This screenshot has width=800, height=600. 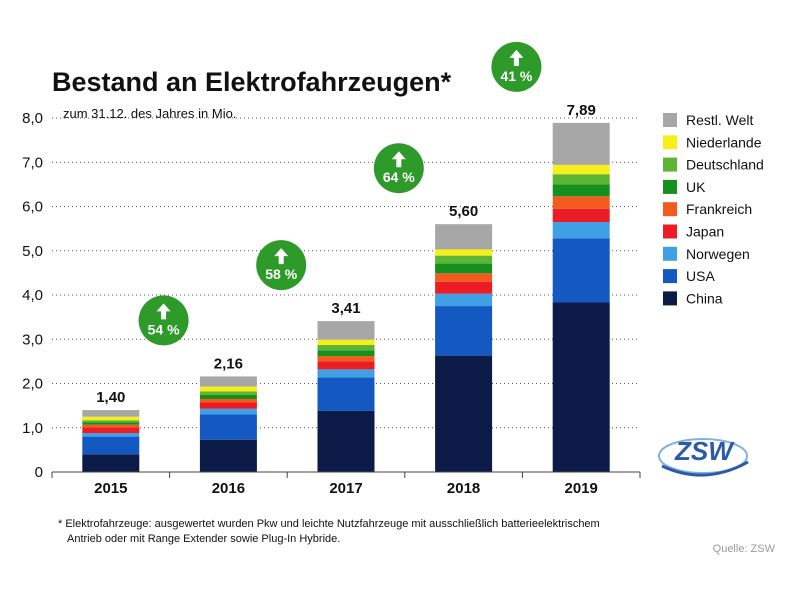 I want to click on legend-label: UK, so click(x=696, y=187).